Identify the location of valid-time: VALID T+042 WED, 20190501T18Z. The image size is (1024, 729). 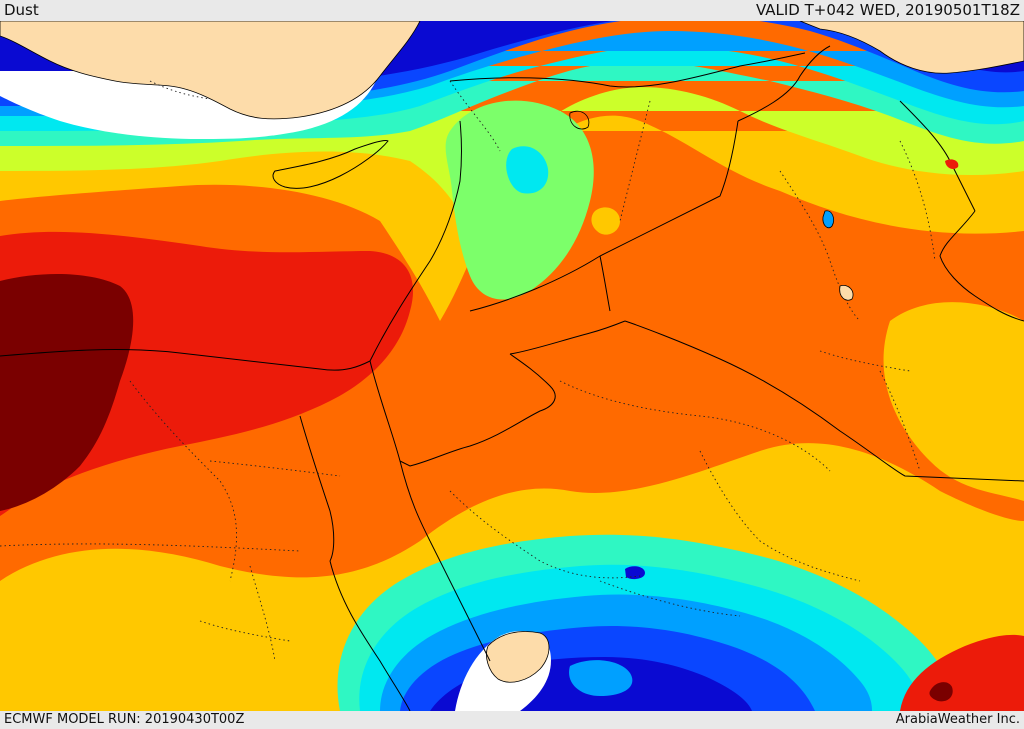
(887, 10).